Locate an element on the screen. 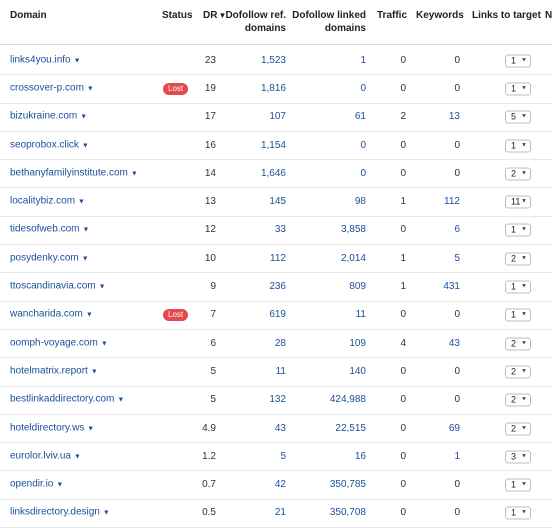 The height and width of the screenshot is (528, 552). domain-link: oomph-voyage.com ▼ is located at coordinates (59, 343).